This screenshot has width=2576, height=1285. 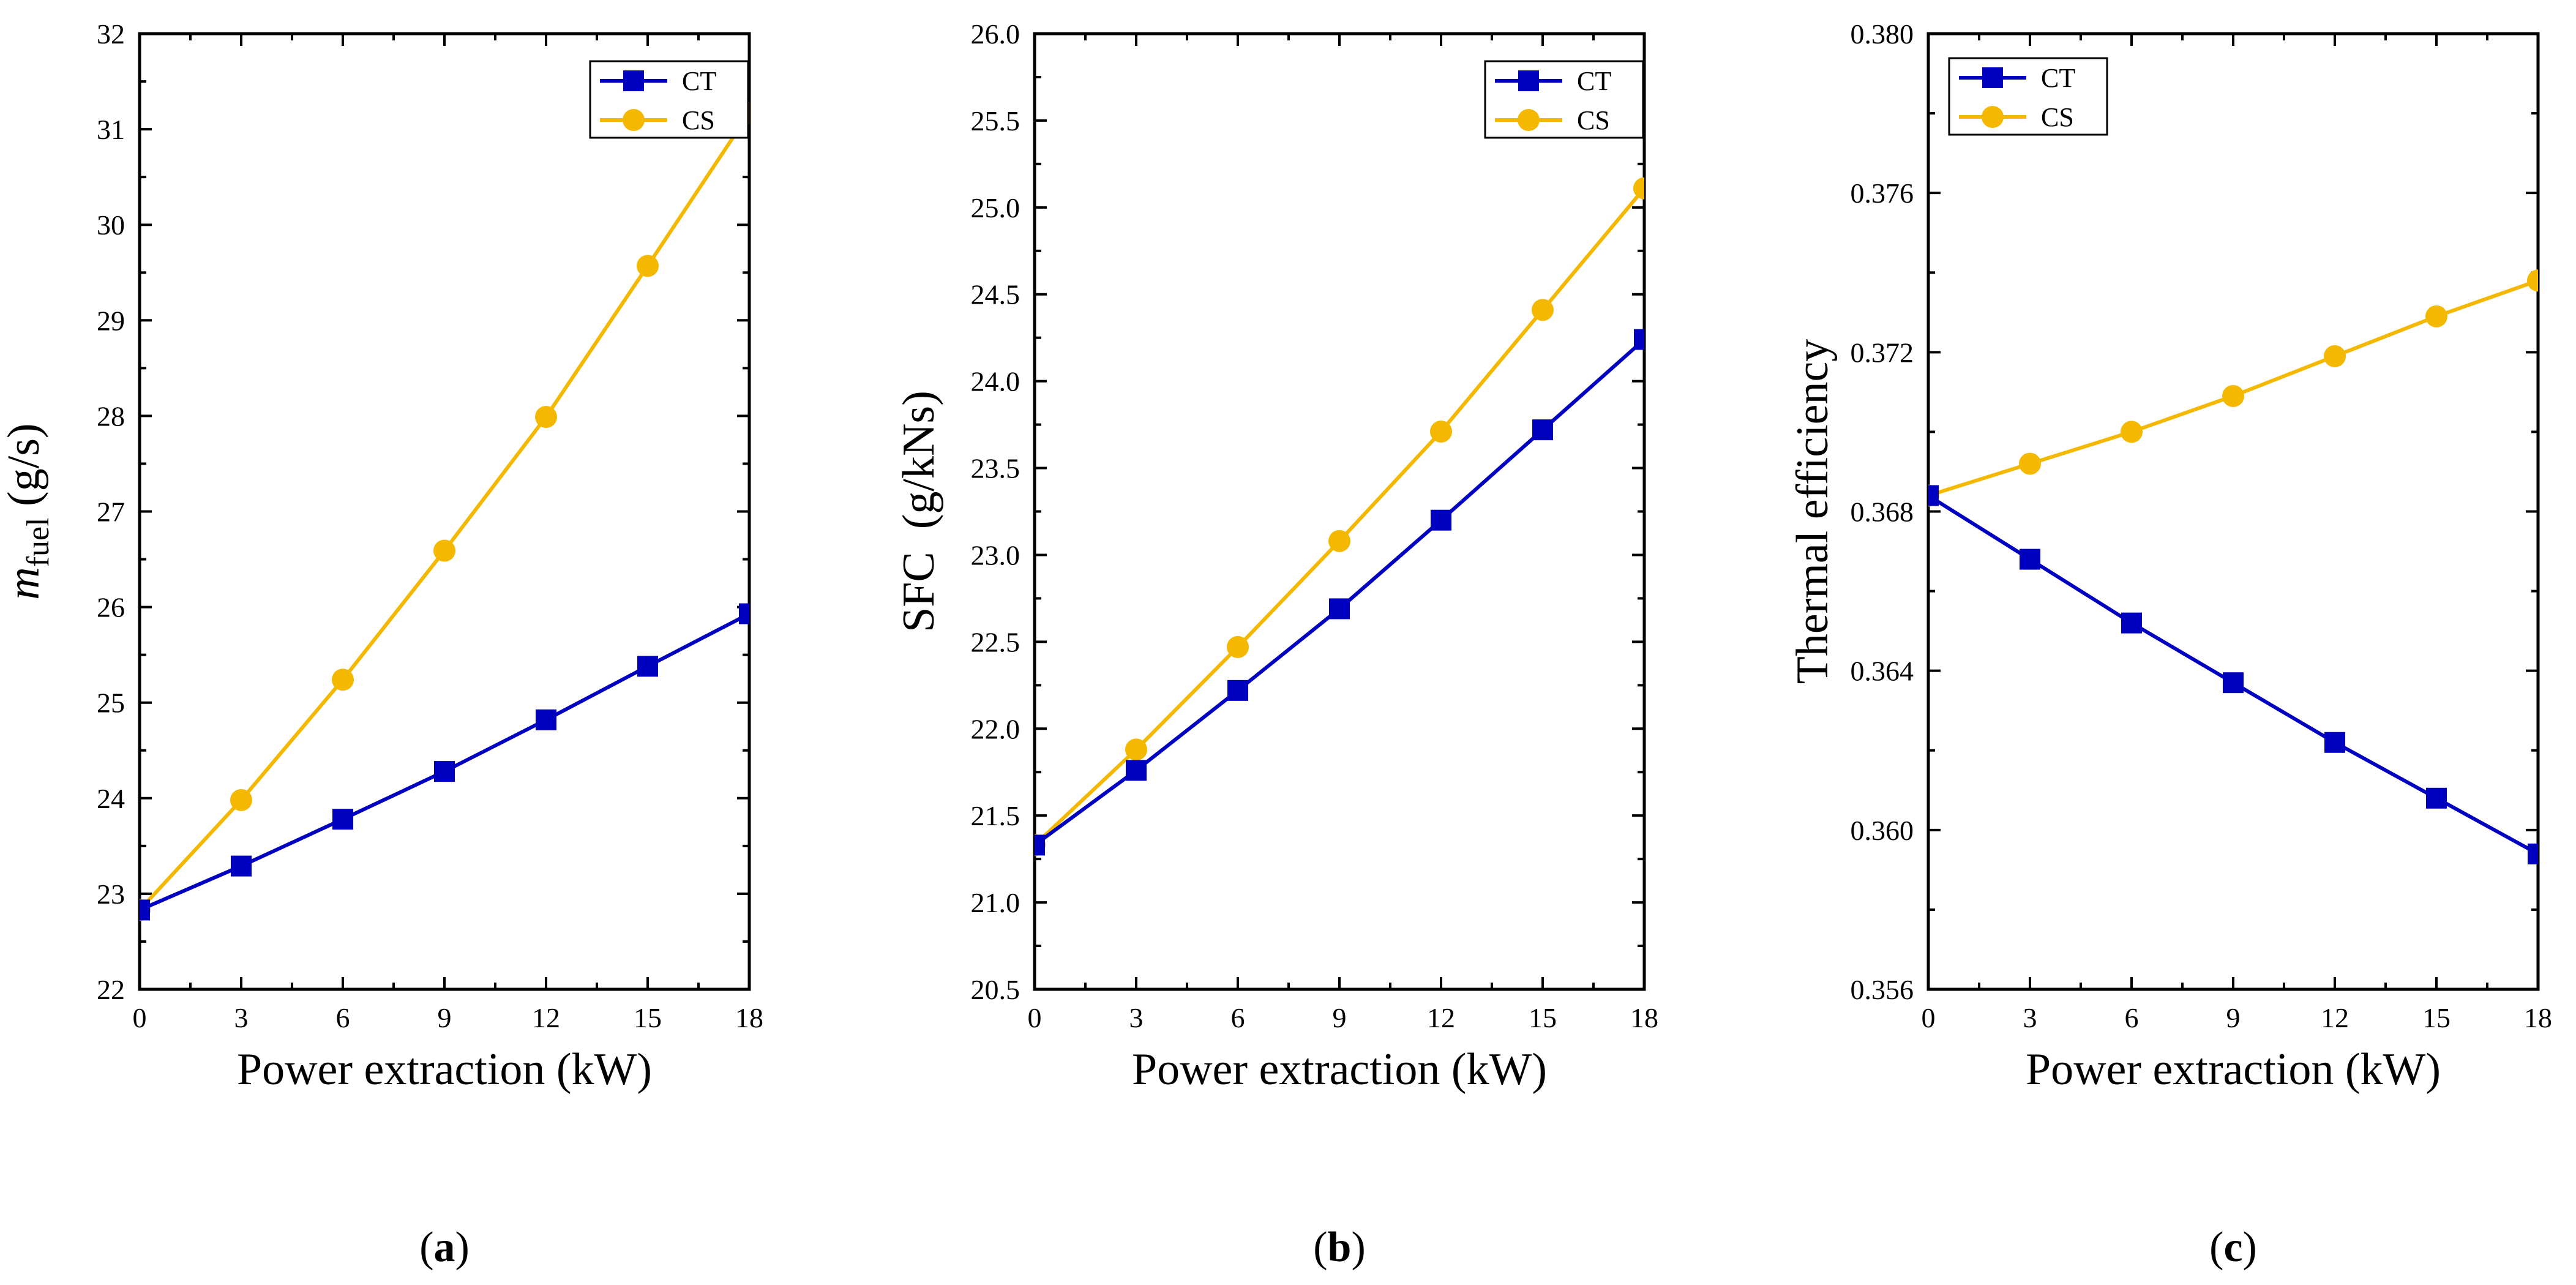 What do you see at coordinates (24, 470) in the screenshot?
I see `y-axis-title-unit: (g/s)` at bounding box center [24, 470].